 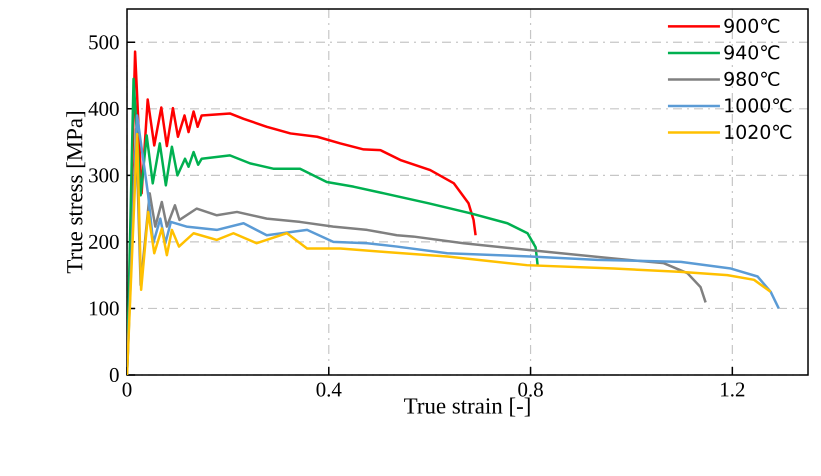 I want to click on x-tick-label: 0.8, so click(x=530, y=389).